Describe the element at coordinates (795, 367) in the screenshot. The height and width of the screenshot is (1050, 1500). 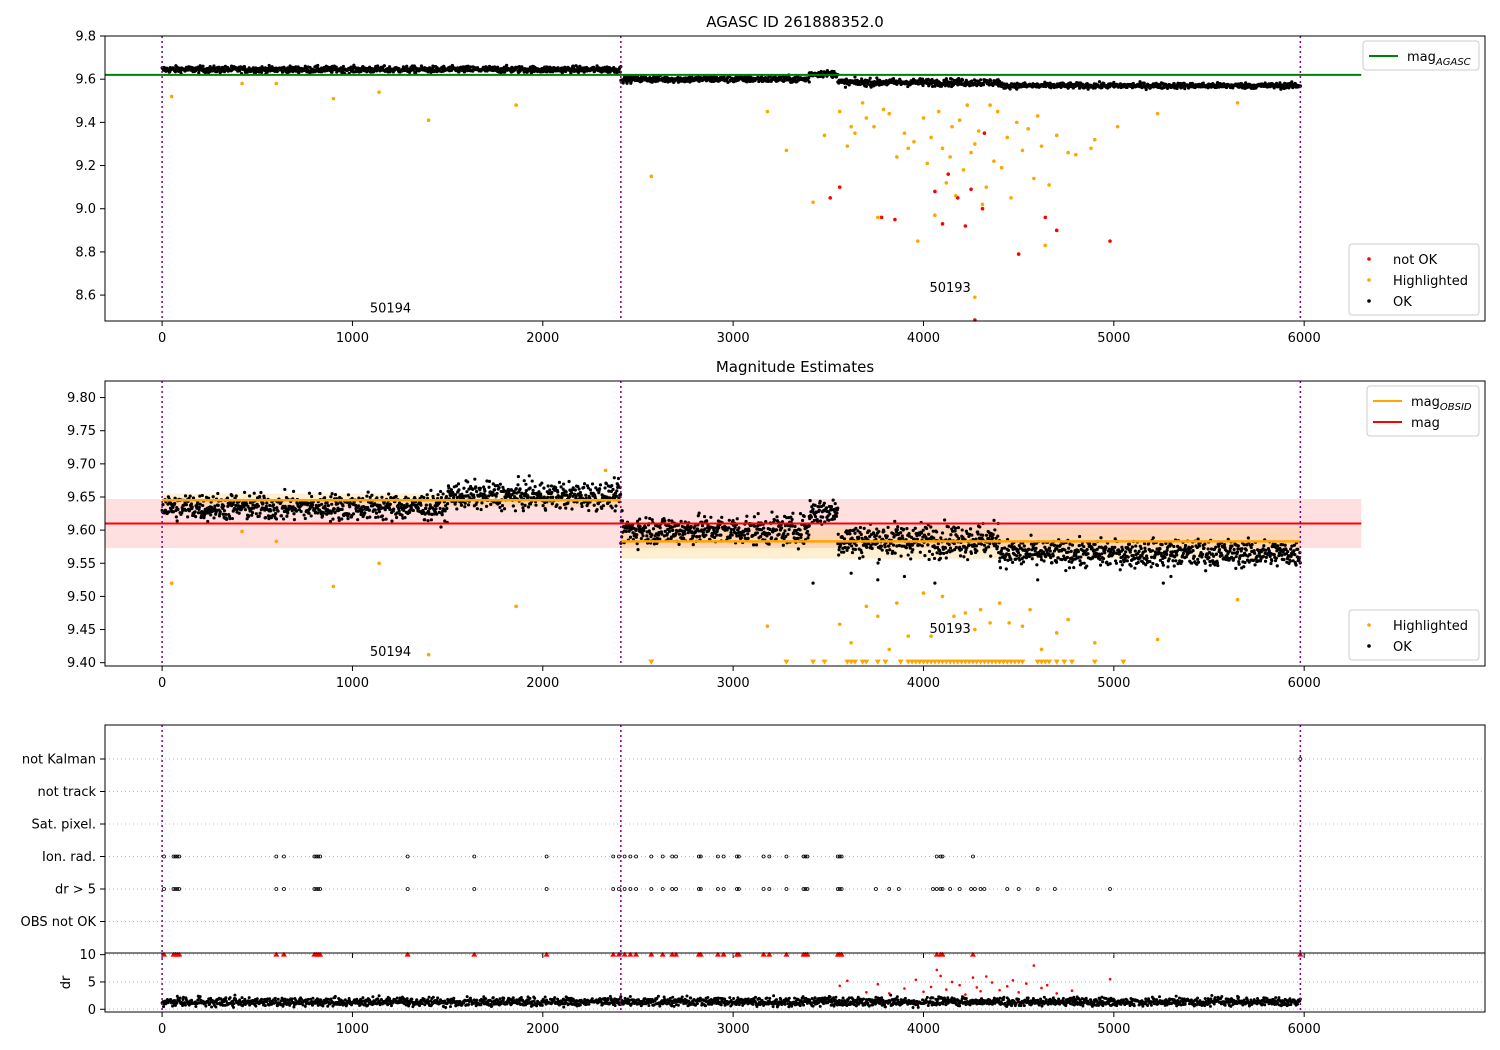
I see `chart-title-magnitude-estimates: Magnitude Estimates` at that location.